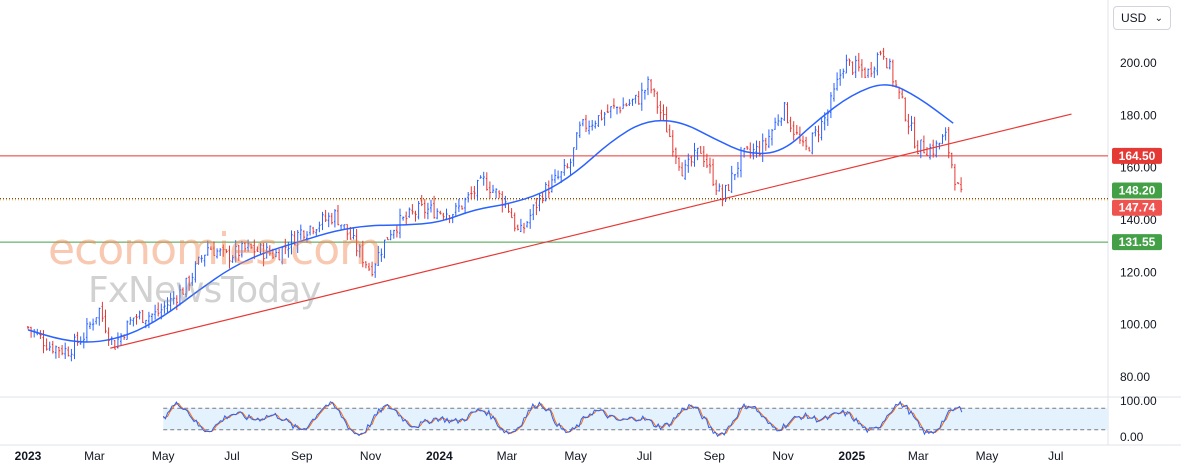 The width and height of the screenshot is (1181, 473). Describe the element at coordinates (215, 249) in the screenshot. I see `watermark-economies: economies.com` at that location.